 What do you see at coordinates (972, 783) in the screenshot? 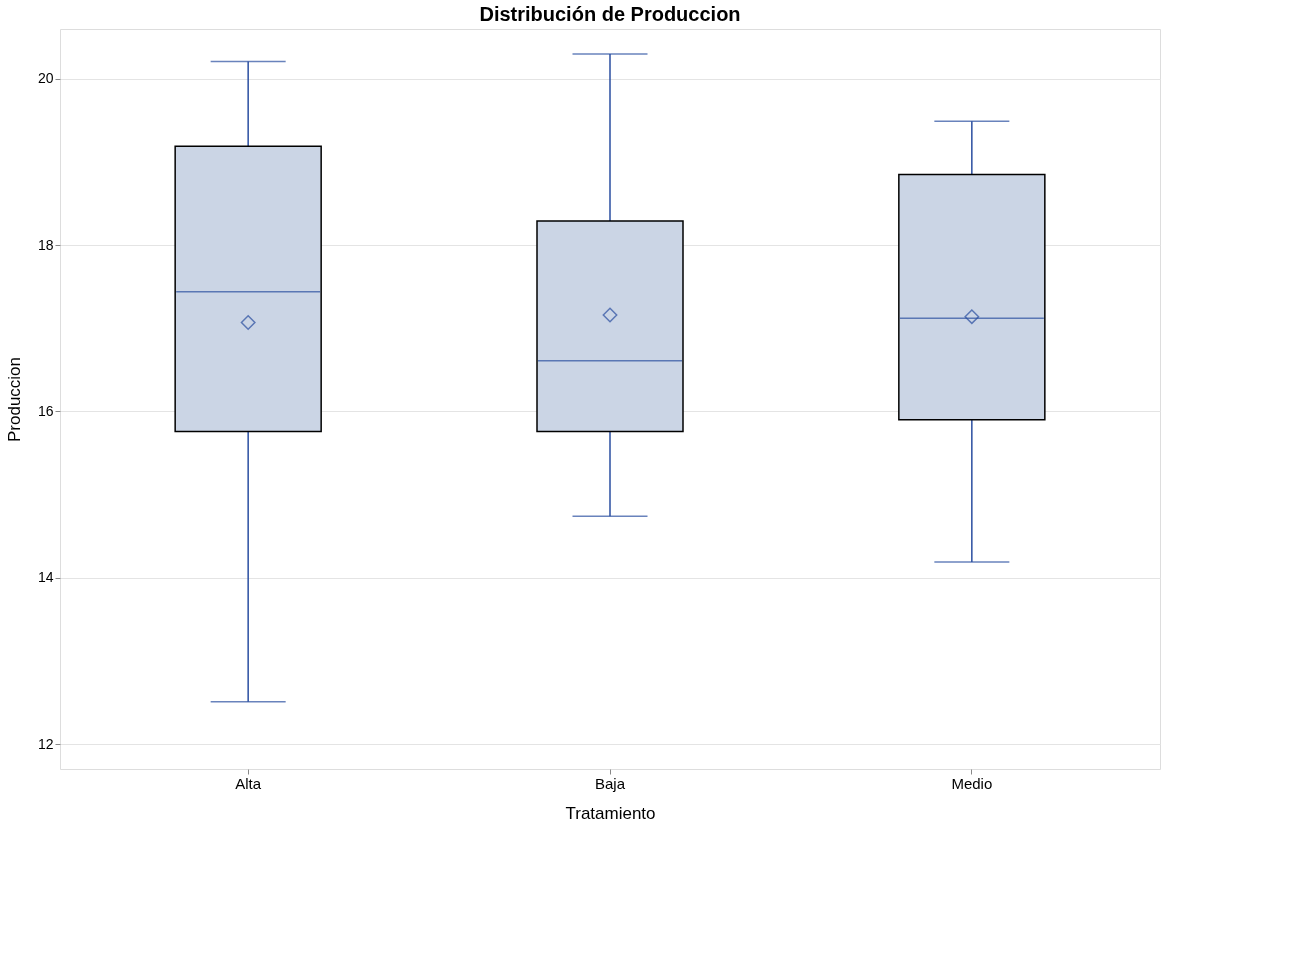
I see `x-tick-label: Medio` at bounding box center [972, 783].